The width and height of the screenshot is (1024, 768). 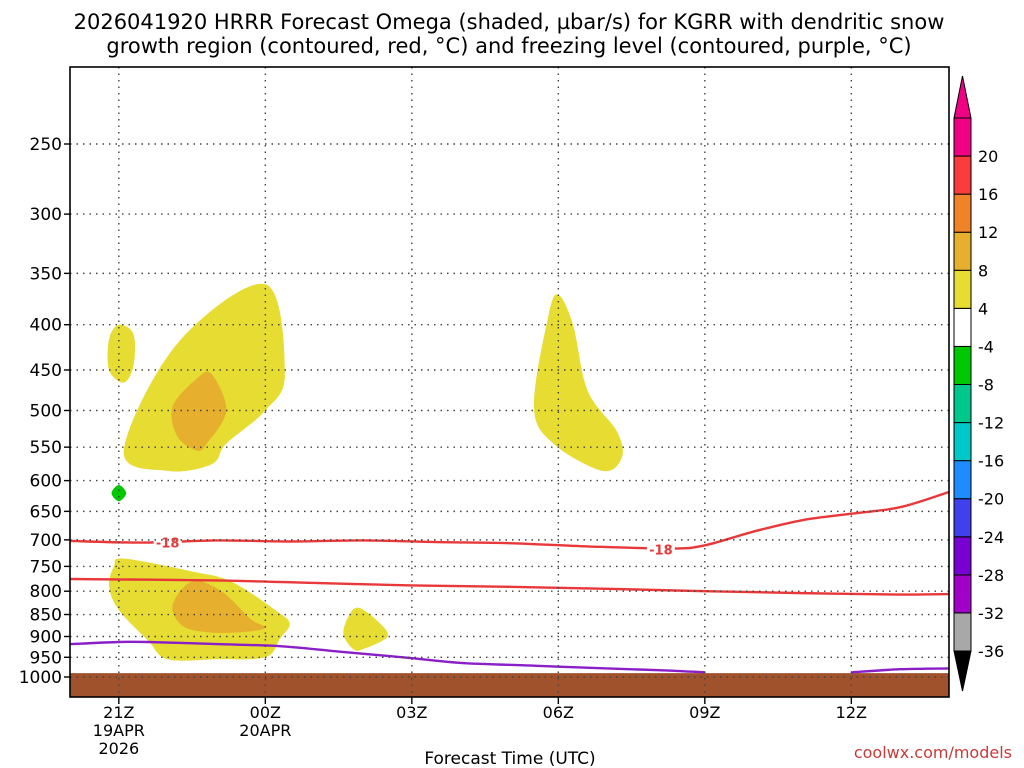 What do you see at coordinates (46, 658) in the screenshot?
I see `y-tick-label: 950` at bounding box center [46, 658].